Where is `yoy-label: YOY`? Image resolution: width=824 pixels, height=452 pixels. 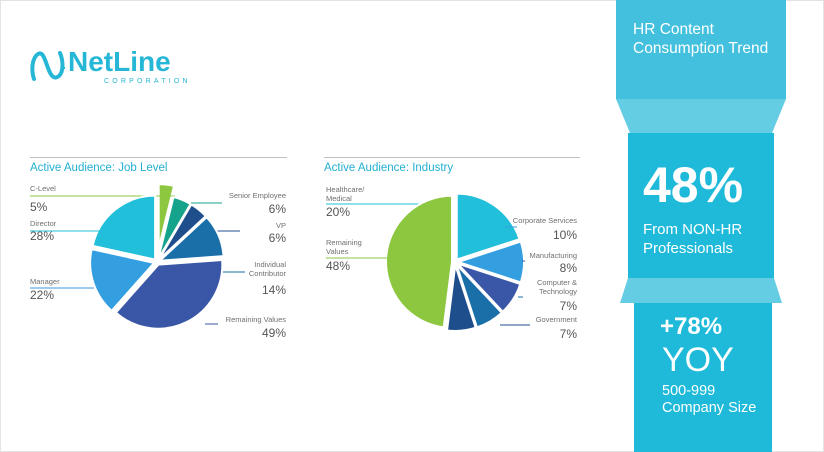
yoy-label: YOY is located at coordinates (698, 360).